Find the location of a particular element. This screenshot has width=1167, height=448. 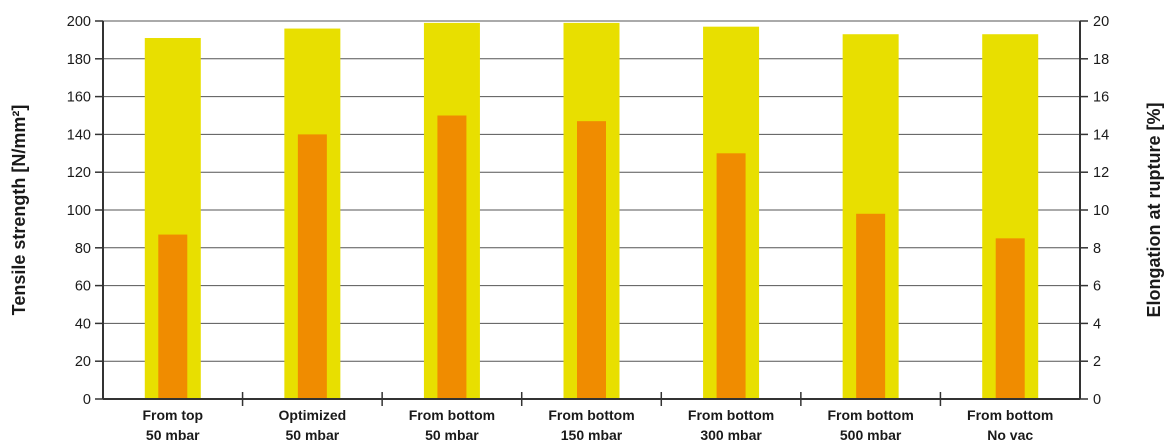

x-category-label: From bottom 300 mbar is located at coordinates (731, 425).